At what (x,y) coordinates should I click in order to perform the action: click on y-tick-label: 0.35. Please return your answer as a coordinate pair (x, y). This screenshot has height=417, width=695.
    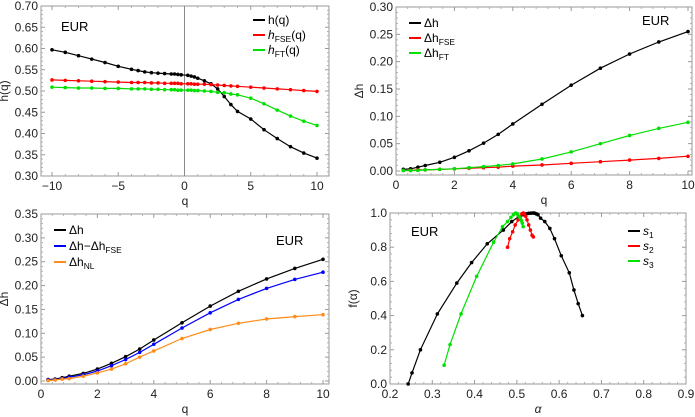
    Looking at the image, I should click on (27, 155).